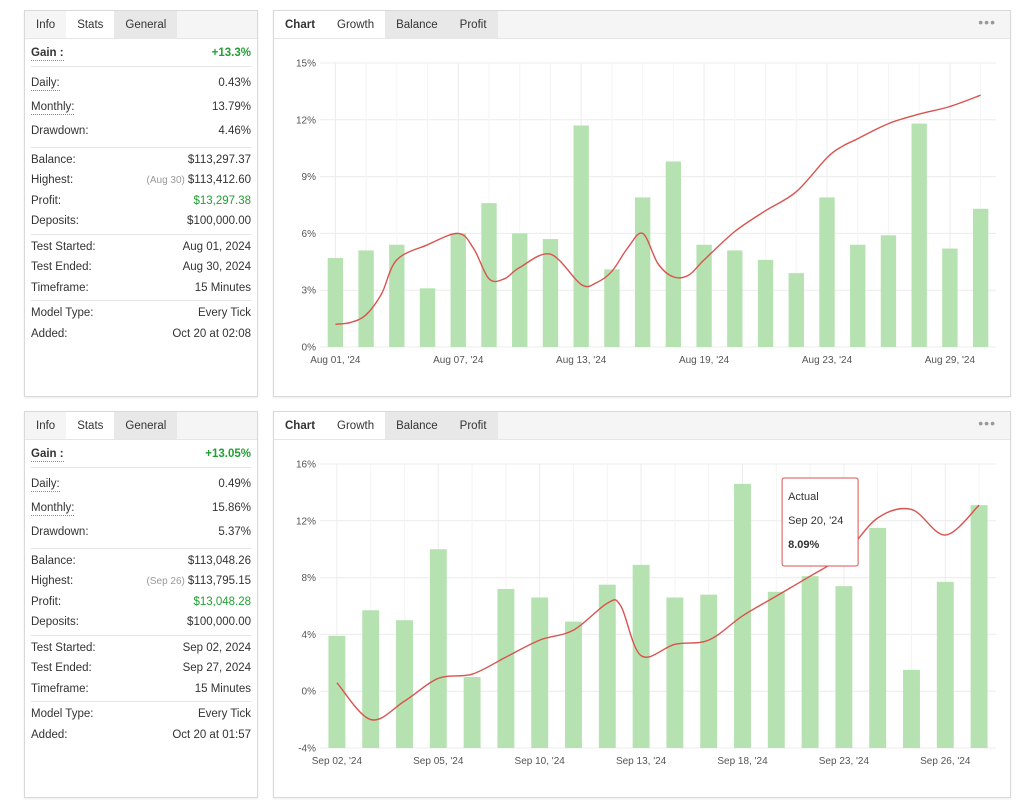 The image size is (1024, 803). Describe the element at coordinates (827, 360) in the screenshot. I see `x-tick-label: Aug 23, '24` at that location.